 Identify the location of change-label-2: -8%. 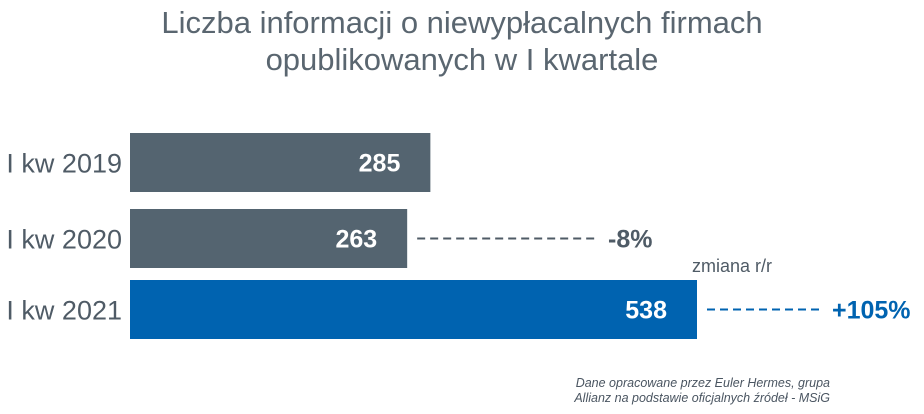
(630, 240).